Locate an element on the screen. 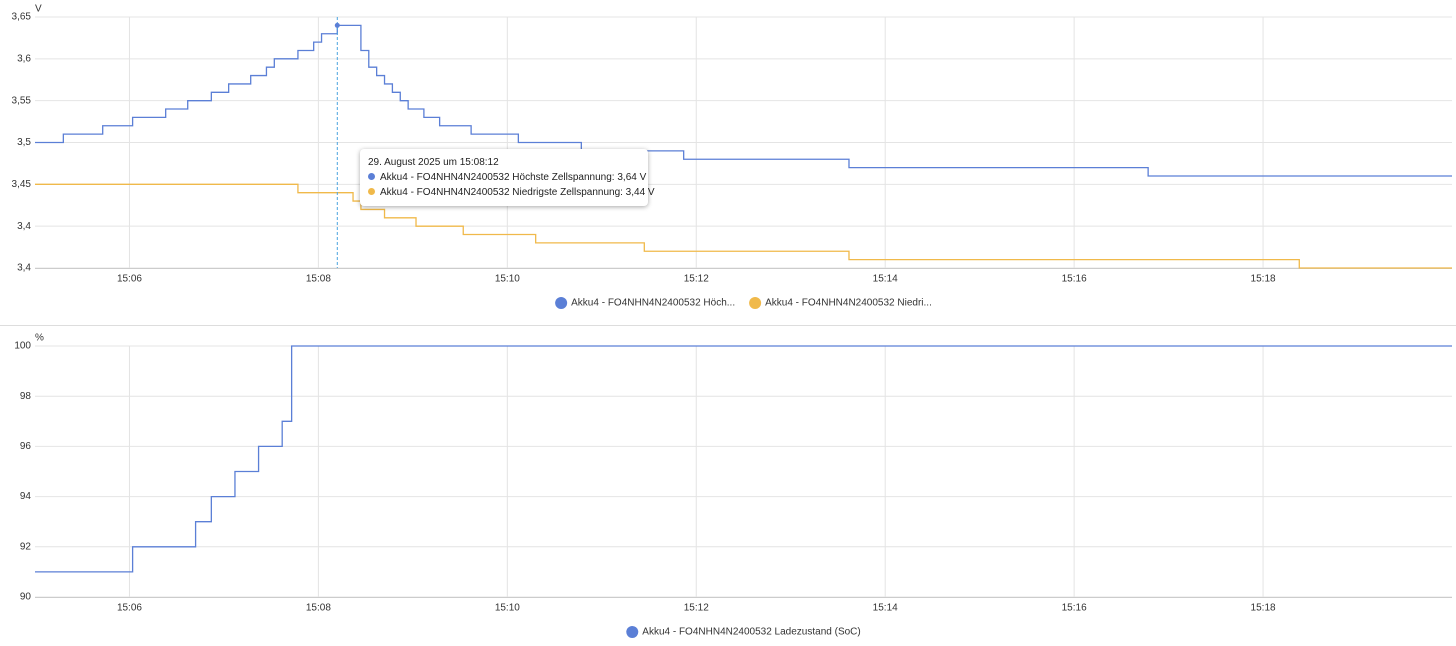  y-tick-label: 92 is located at coordinates (26, 546).